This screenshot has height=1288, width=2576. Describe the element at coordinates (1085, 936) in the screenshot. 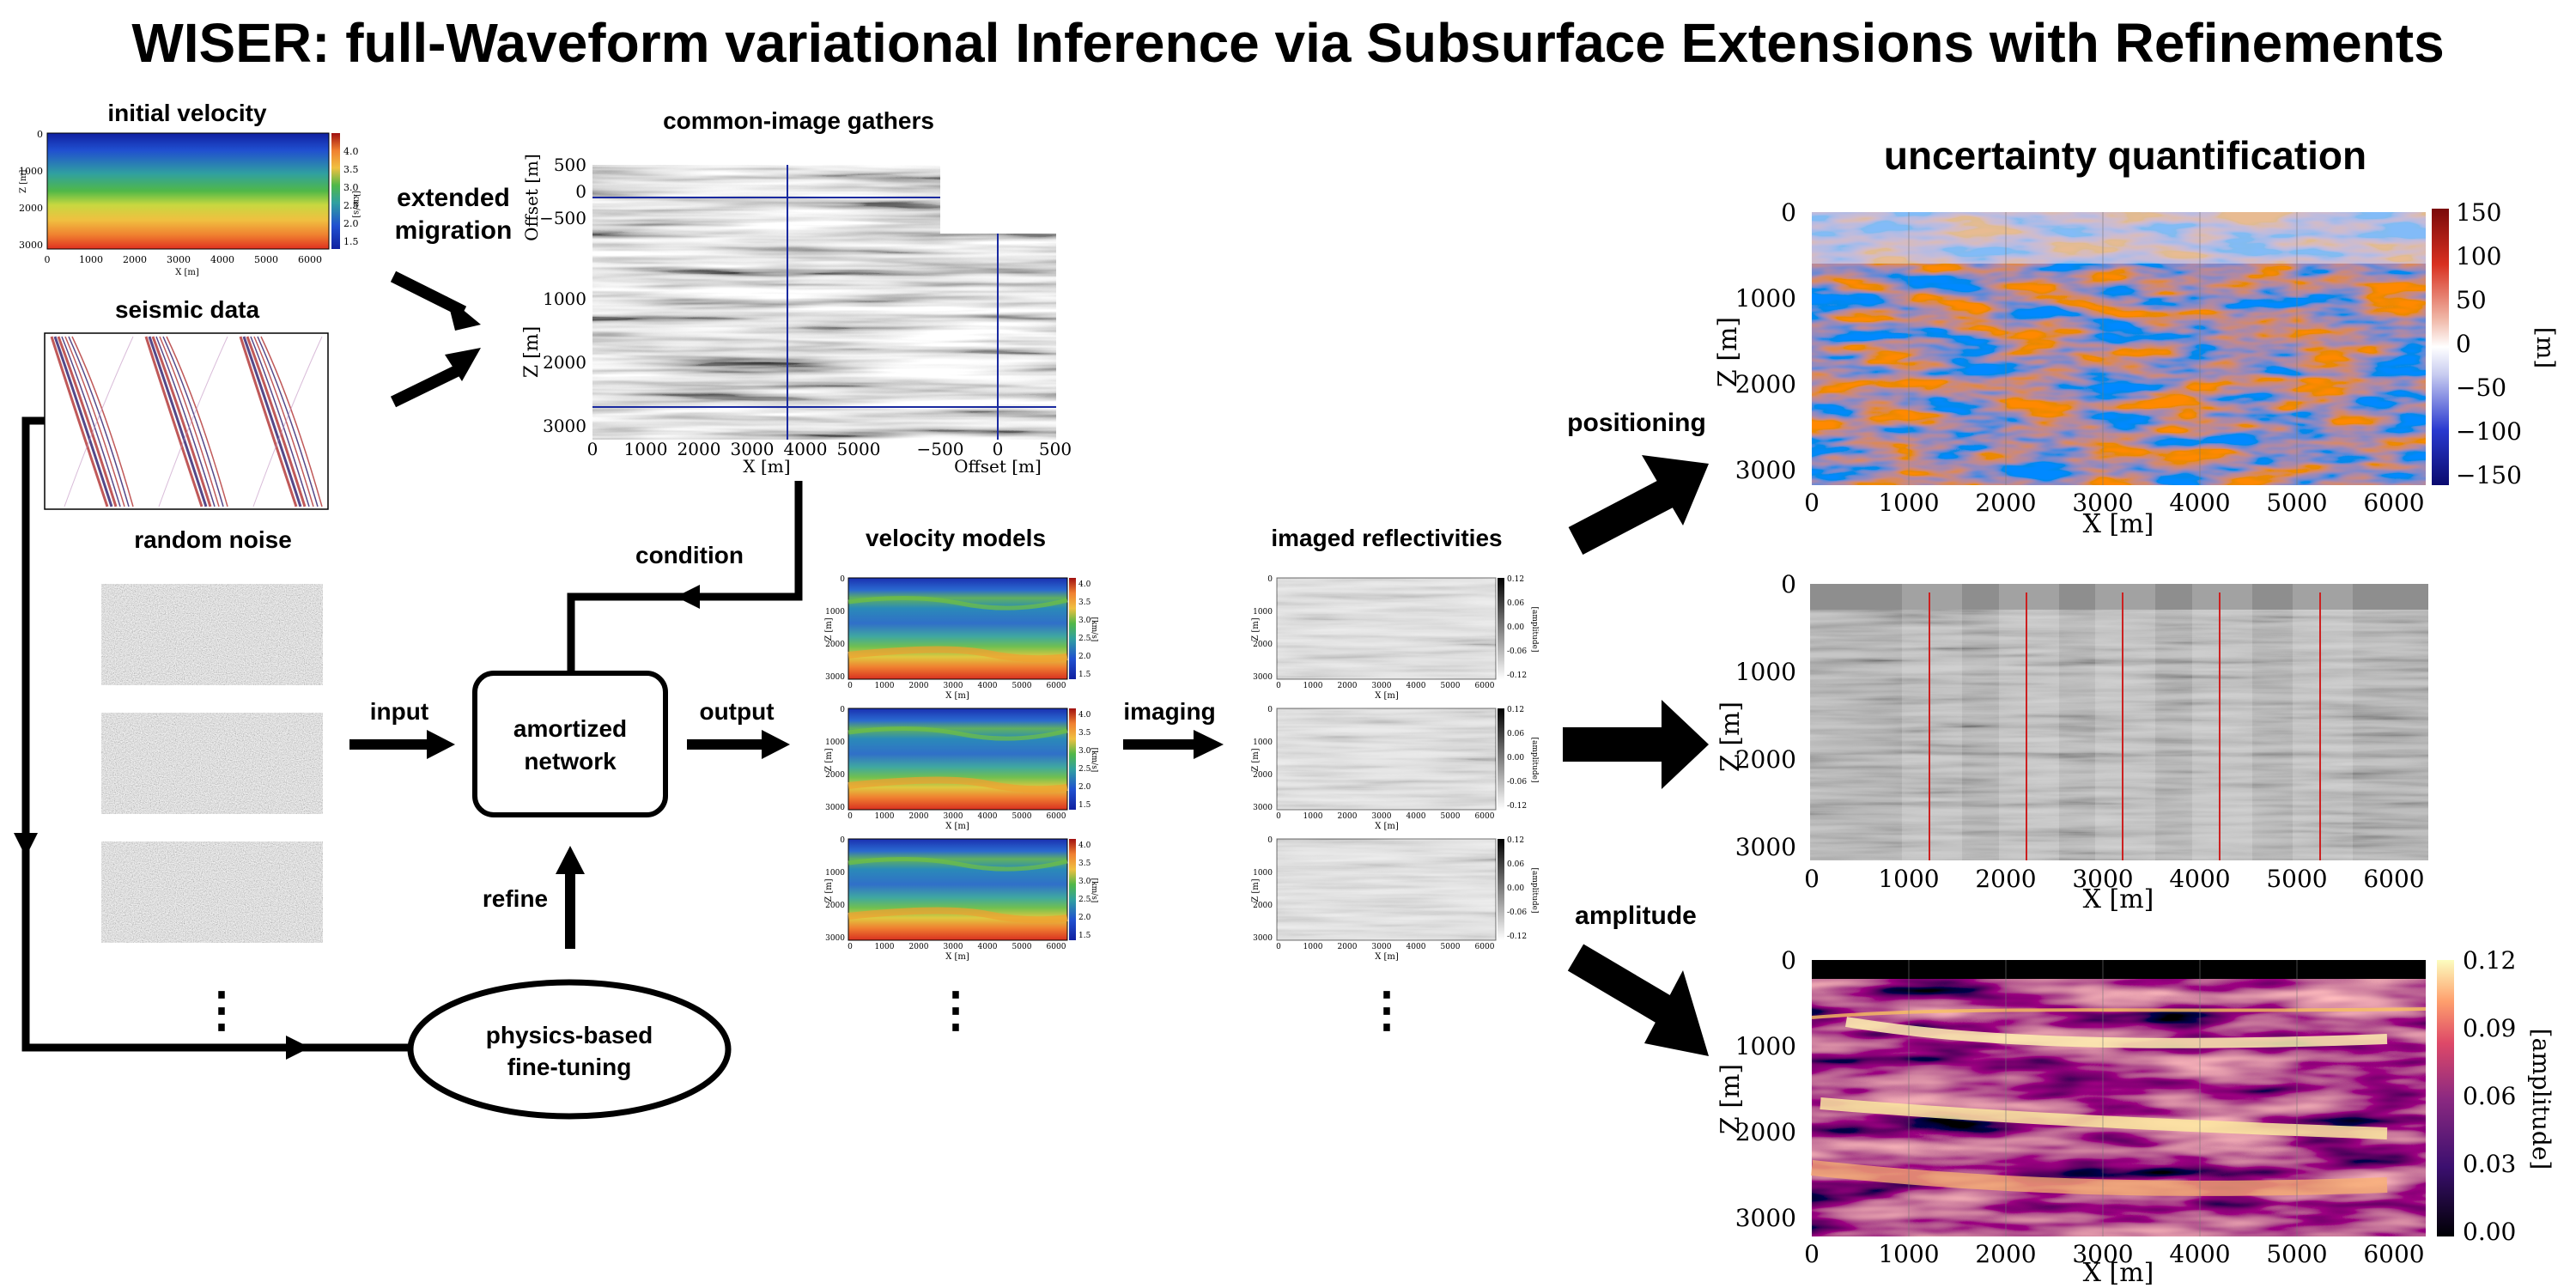

I see `vm-cb-tick: 1.5` at that location.